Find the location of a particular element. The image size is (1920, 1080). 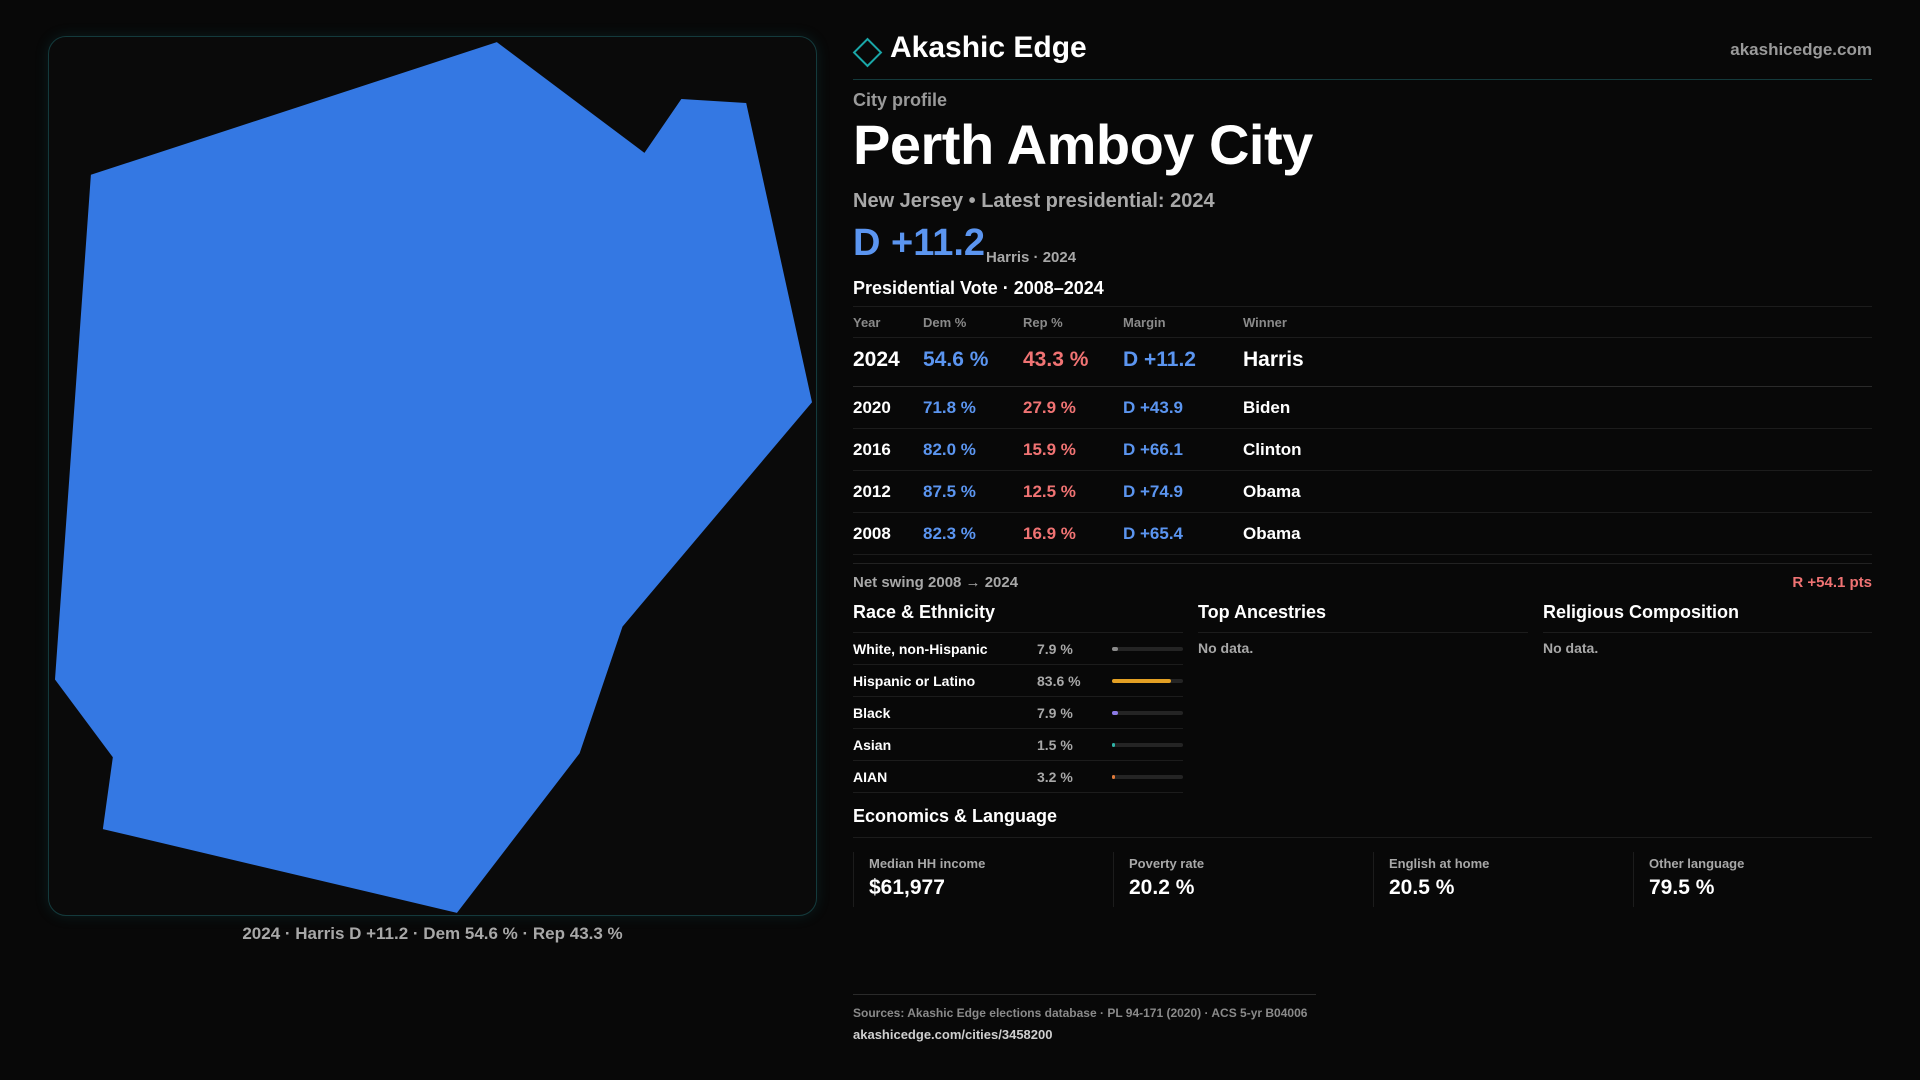

row-year: 2016 is located at coordinates (872, 449).